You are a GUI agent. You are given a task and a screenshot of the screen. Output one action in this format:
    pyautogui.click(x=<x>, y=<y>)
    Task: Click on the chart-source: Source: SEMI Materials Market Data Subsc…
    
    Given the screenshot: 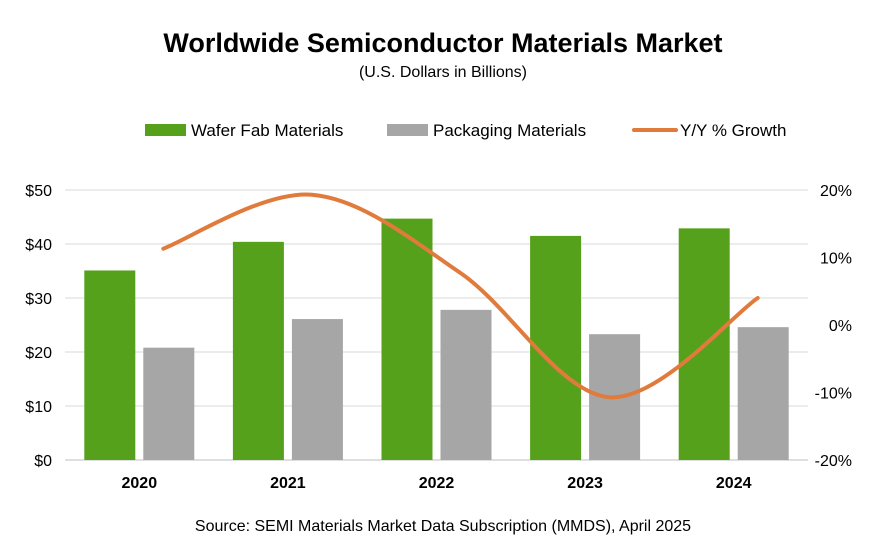 What is the action you would take?
    pyautogui.click(x=443, y=526)
    